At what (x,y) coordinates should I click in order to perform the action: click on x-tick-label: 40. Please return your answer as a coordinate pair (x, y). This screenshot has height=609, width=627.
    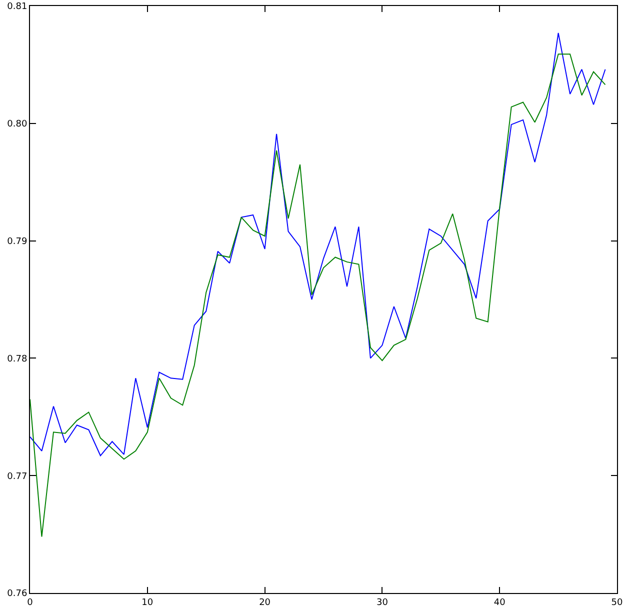
    Looking at the image, I should click on (500, 603).